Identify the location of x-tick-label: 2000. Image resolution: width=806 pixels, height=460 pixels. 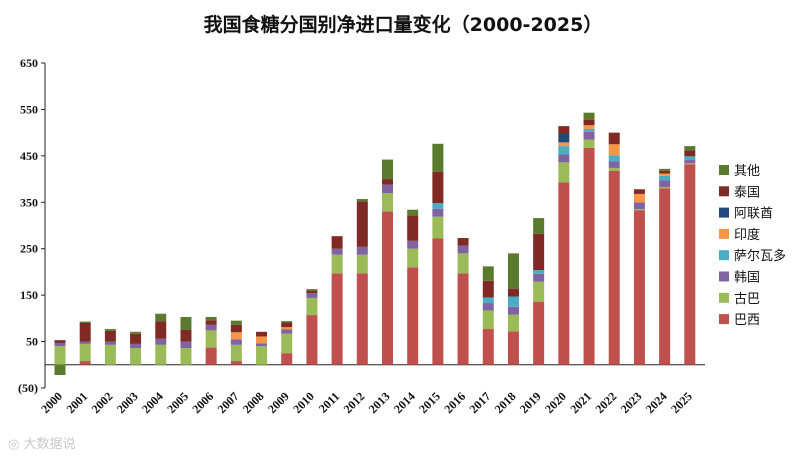
(51, 402).